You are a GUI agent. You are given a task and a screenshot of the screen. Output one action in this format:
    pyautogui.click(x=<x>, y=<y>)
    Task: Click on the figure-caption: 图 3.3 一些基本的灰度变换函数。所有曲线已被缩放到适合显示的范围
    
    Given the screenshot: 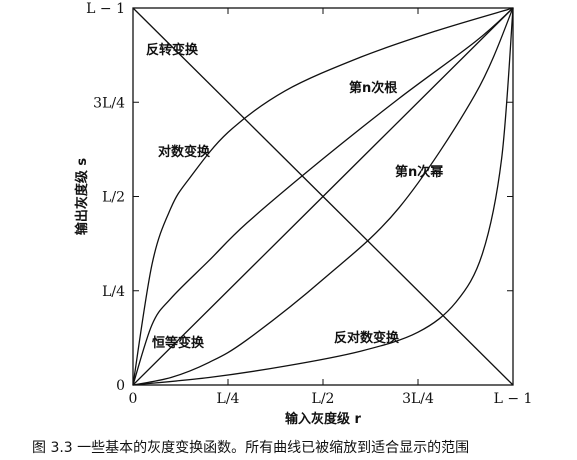 What is the action you would take?
    pyautogui.click(x=250, y=447)
    